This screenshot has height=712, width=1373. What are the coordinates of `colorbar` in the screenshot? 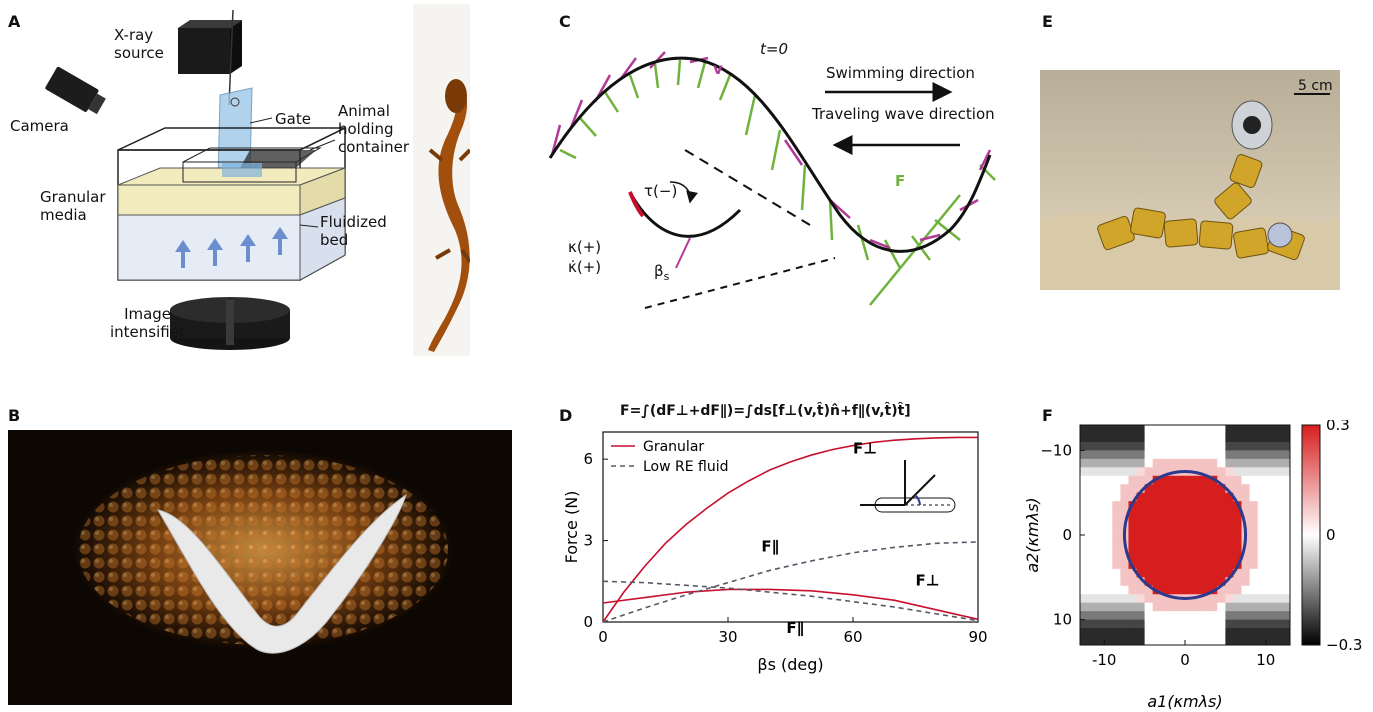 It's located at (1311, 535).